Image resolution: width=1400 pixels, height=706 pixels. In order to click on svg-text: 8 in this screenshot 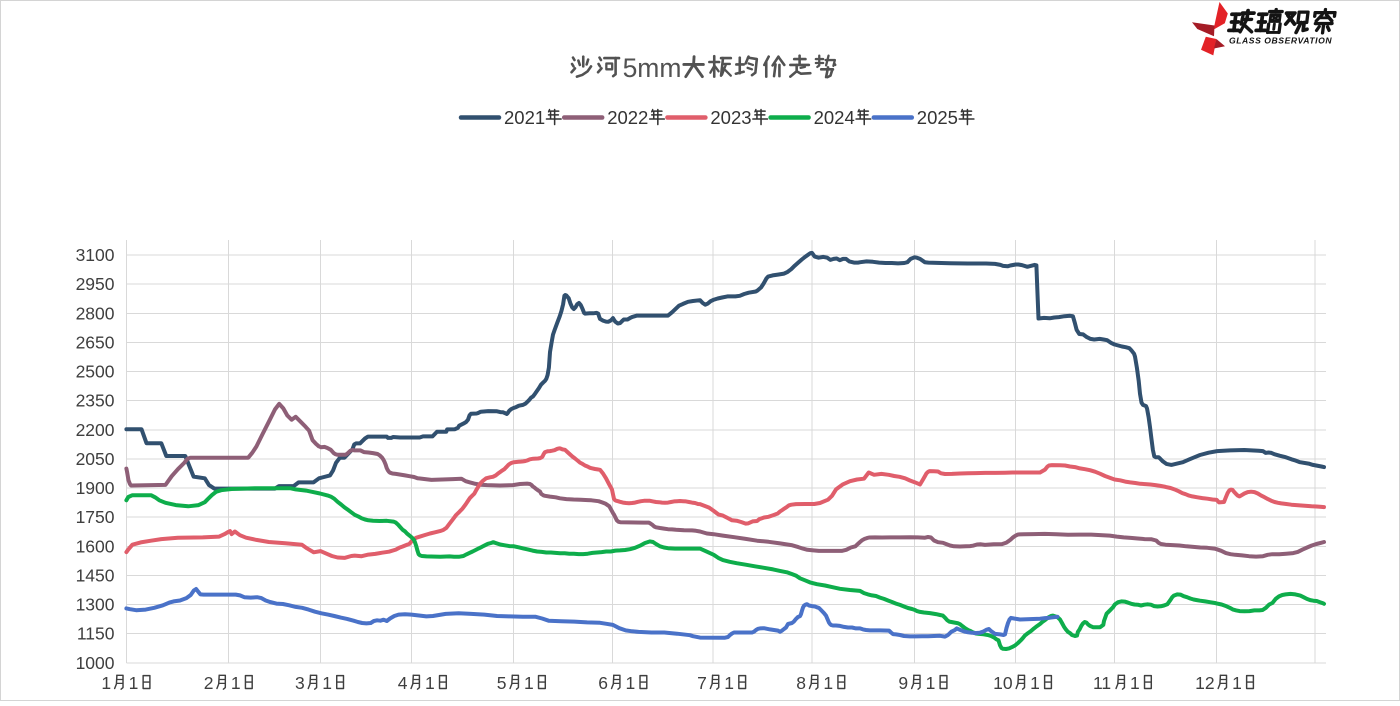, I will do `click(801, 683)`.